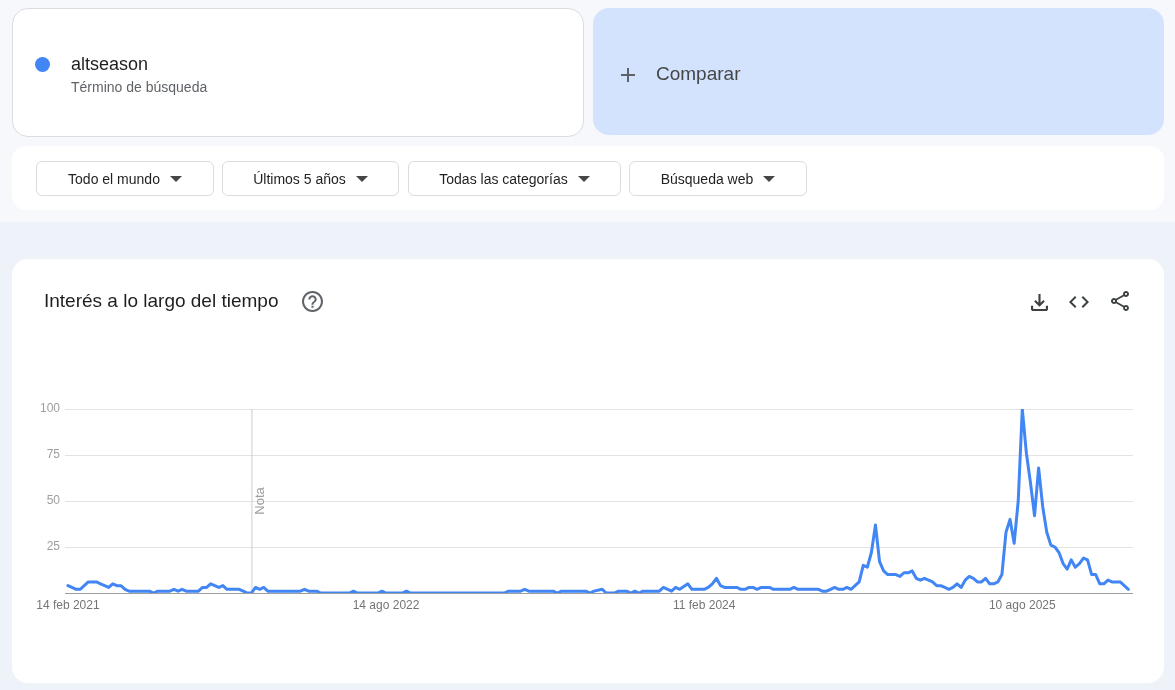  What do you see at coordinates (698, 74) in the screenshot?
I see `text: Comparar` at bounding box center [698, 74].